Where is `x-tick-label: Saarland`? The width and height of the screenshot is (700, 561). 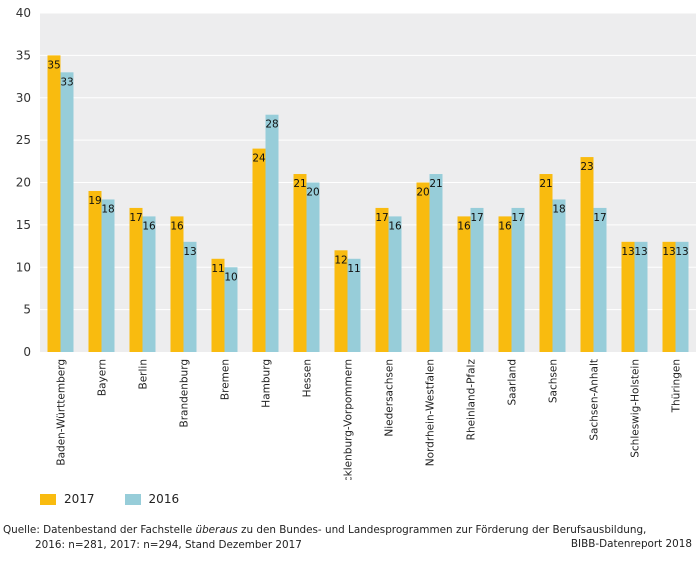 x-tick-label: Saarland is located at coordinates (513, 382).